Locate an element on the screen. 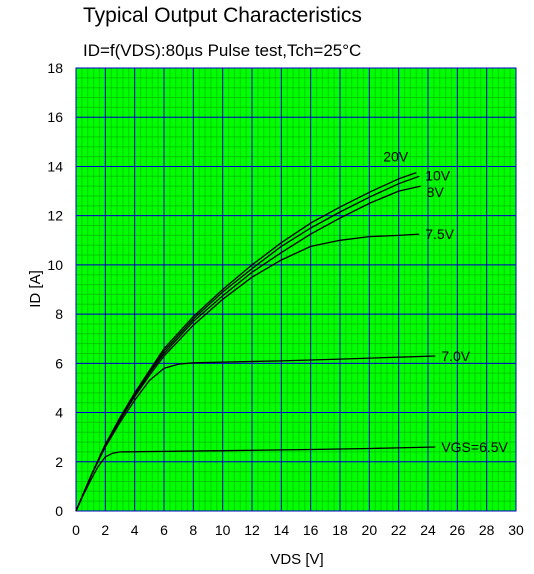 The image size is (534, 574). series-label: 10V is located at coordinates (438, 175).